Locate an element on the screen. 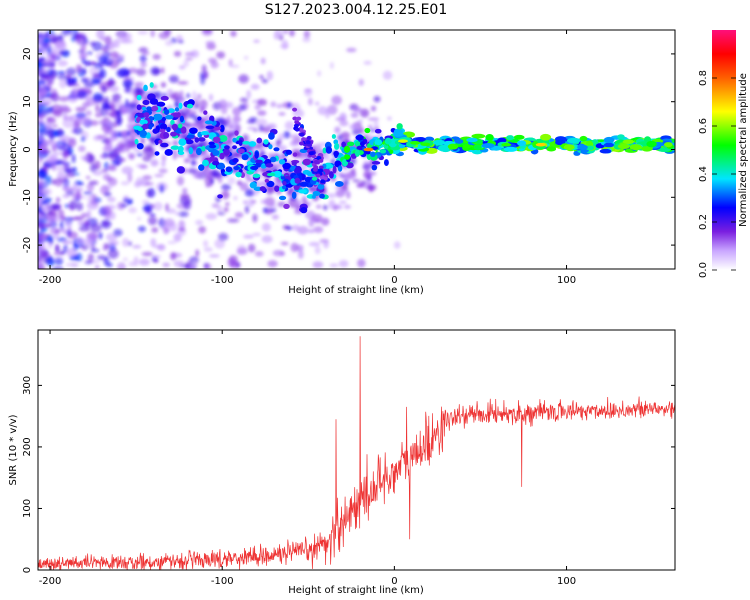 The width and height of the screenshot is (750, 600). y-tick-label: 0 is located at coordinates (27, 570).